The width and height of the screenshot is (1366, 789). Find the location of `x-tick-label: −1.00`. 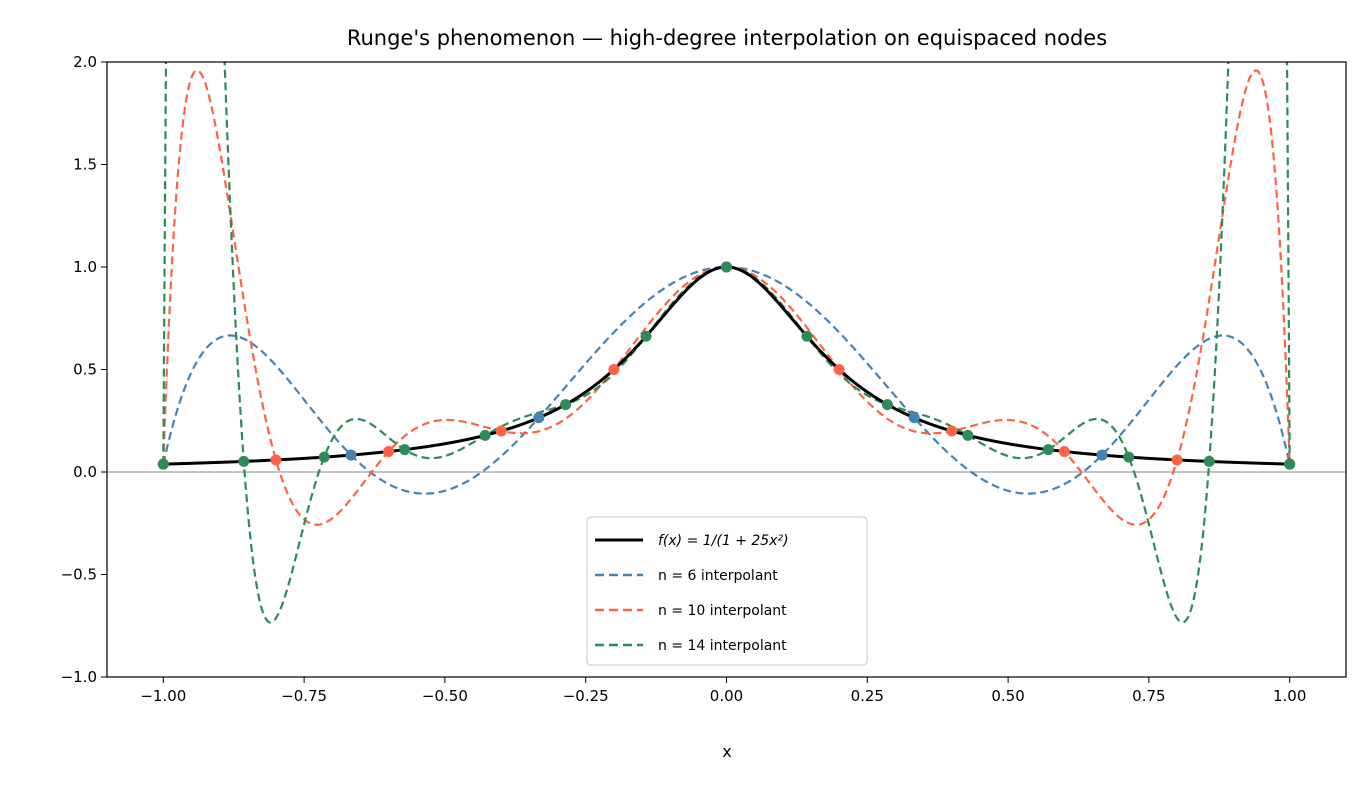

x-tick-label: −1.00 is located at coordinates (163, 696).